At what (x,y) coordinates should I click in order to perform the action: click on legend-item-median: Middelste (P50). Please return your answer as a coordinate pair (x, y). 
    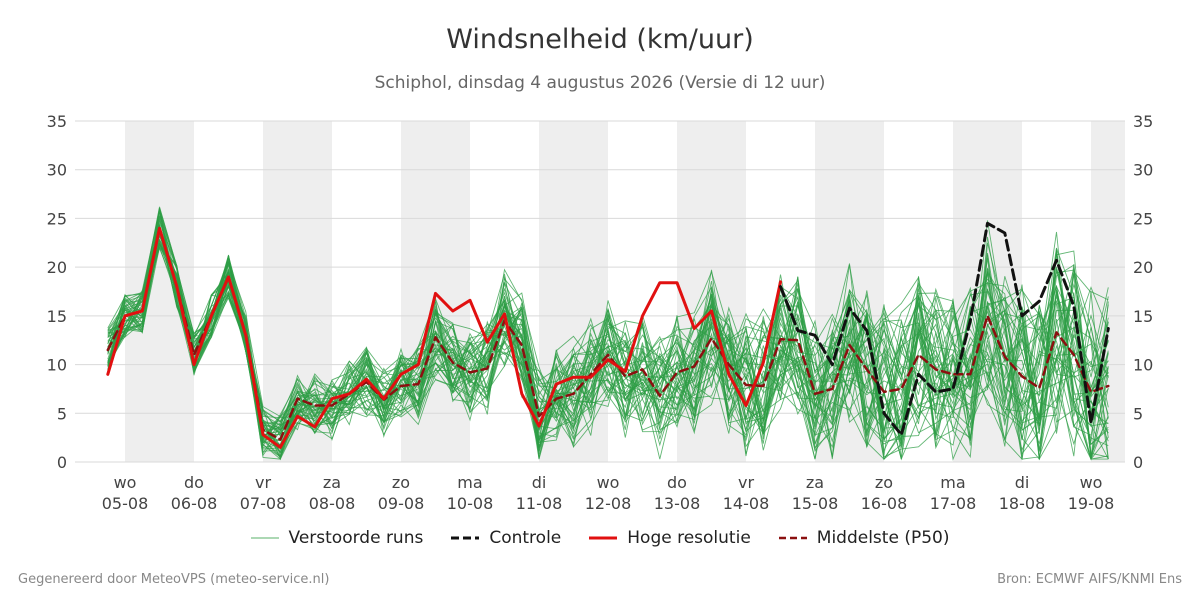
    Looking at the image, I should click on (864, 538).